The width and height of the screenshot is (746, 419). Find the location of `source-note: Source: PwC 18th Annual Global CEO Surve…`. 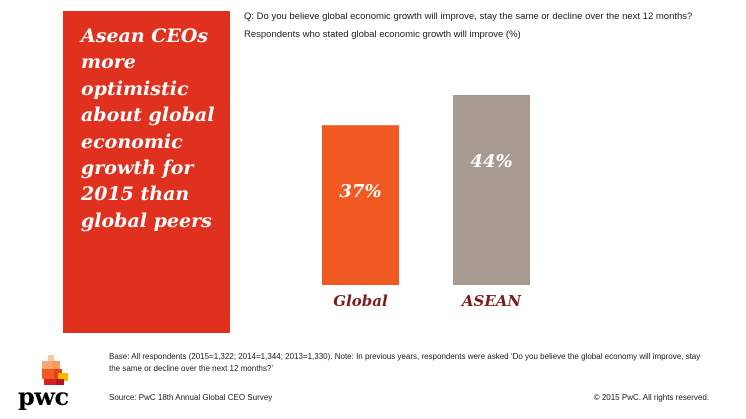

source-note: Source: PwC 18th Annual Global CEO Surve… is located at coordinates (191, 397).